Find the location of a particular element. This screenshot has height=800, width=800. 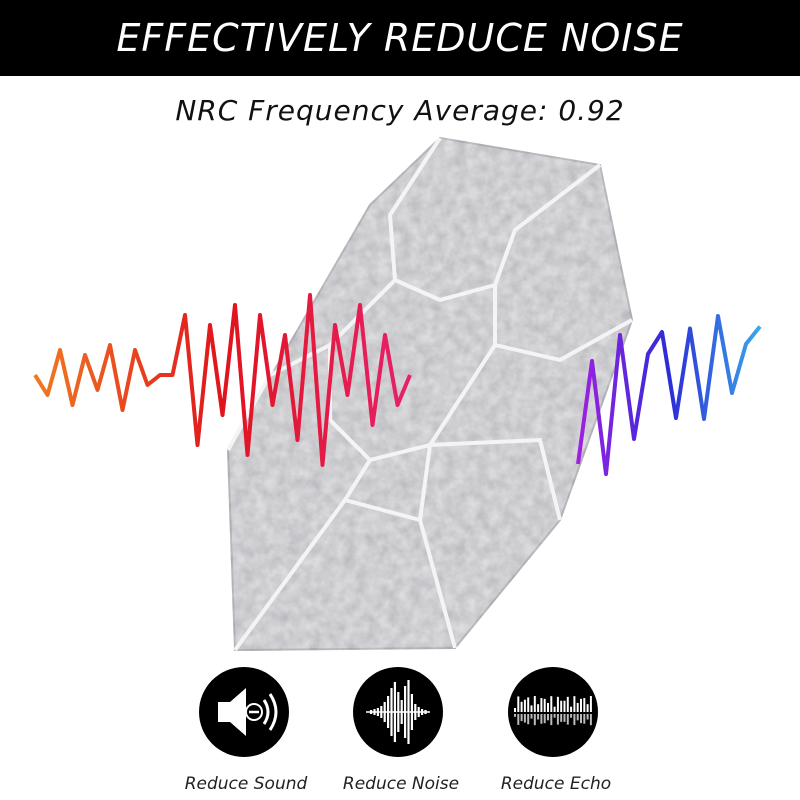

icon-reduce-noise is located at coordinates (398, 712).